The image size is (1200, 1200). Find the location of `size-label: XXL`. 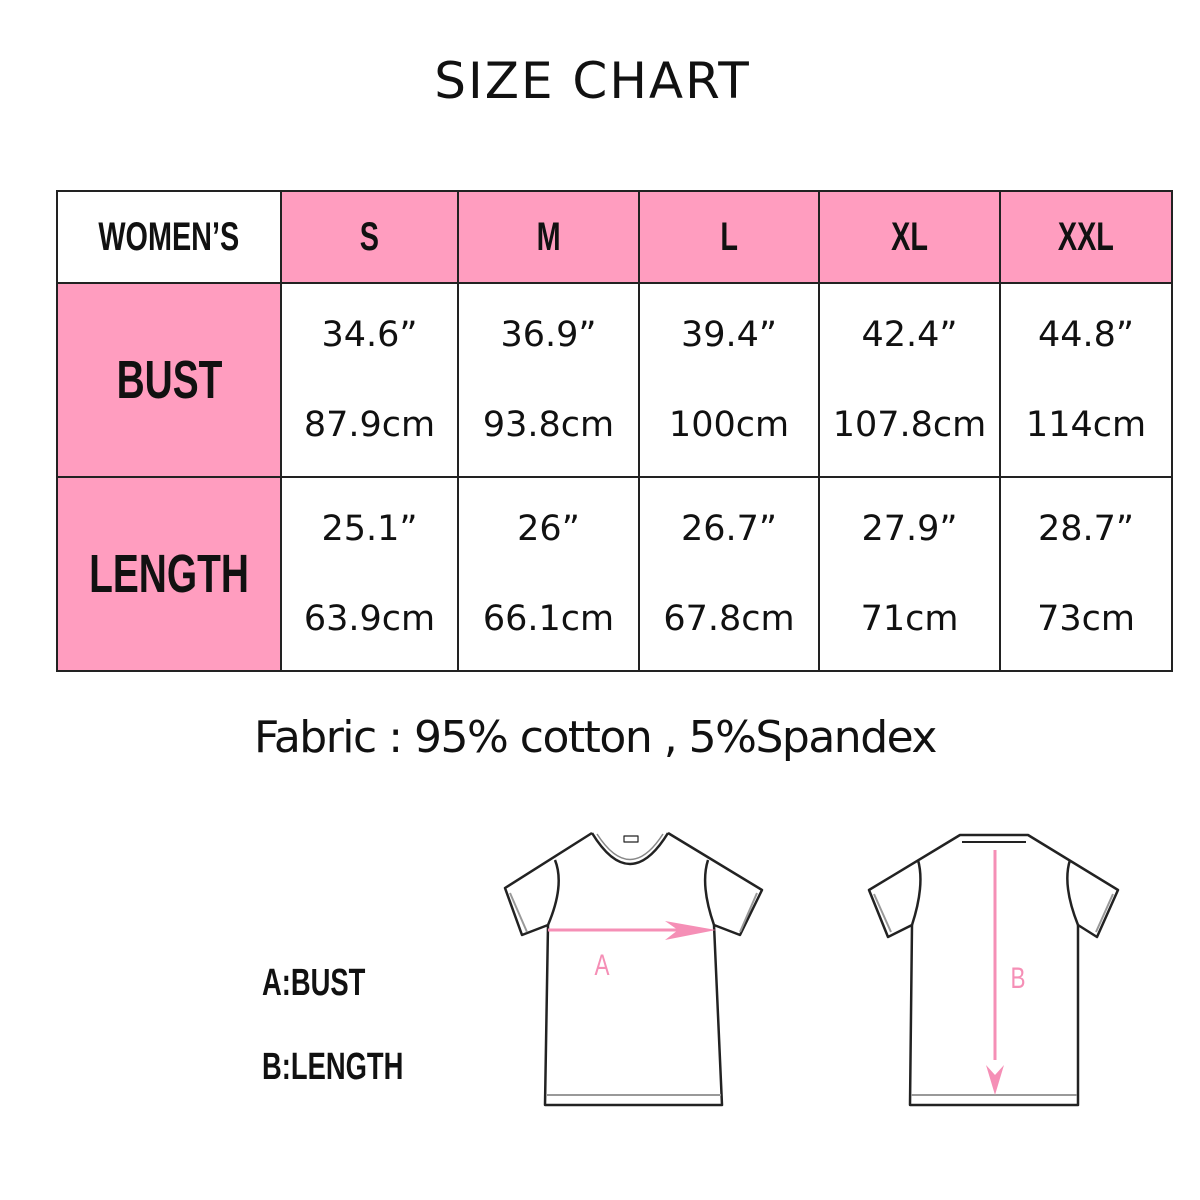

size-label: XXL is located at coordinates (1085, 236).